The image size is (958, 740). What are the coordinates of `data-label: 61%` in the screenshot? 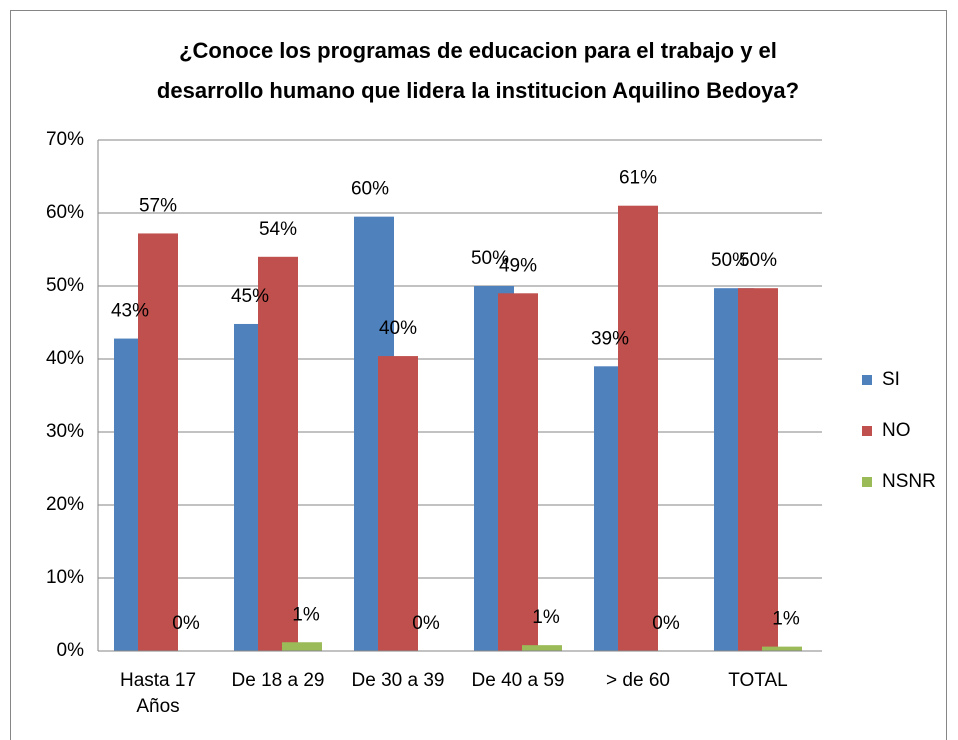 It's located at (638, 178).